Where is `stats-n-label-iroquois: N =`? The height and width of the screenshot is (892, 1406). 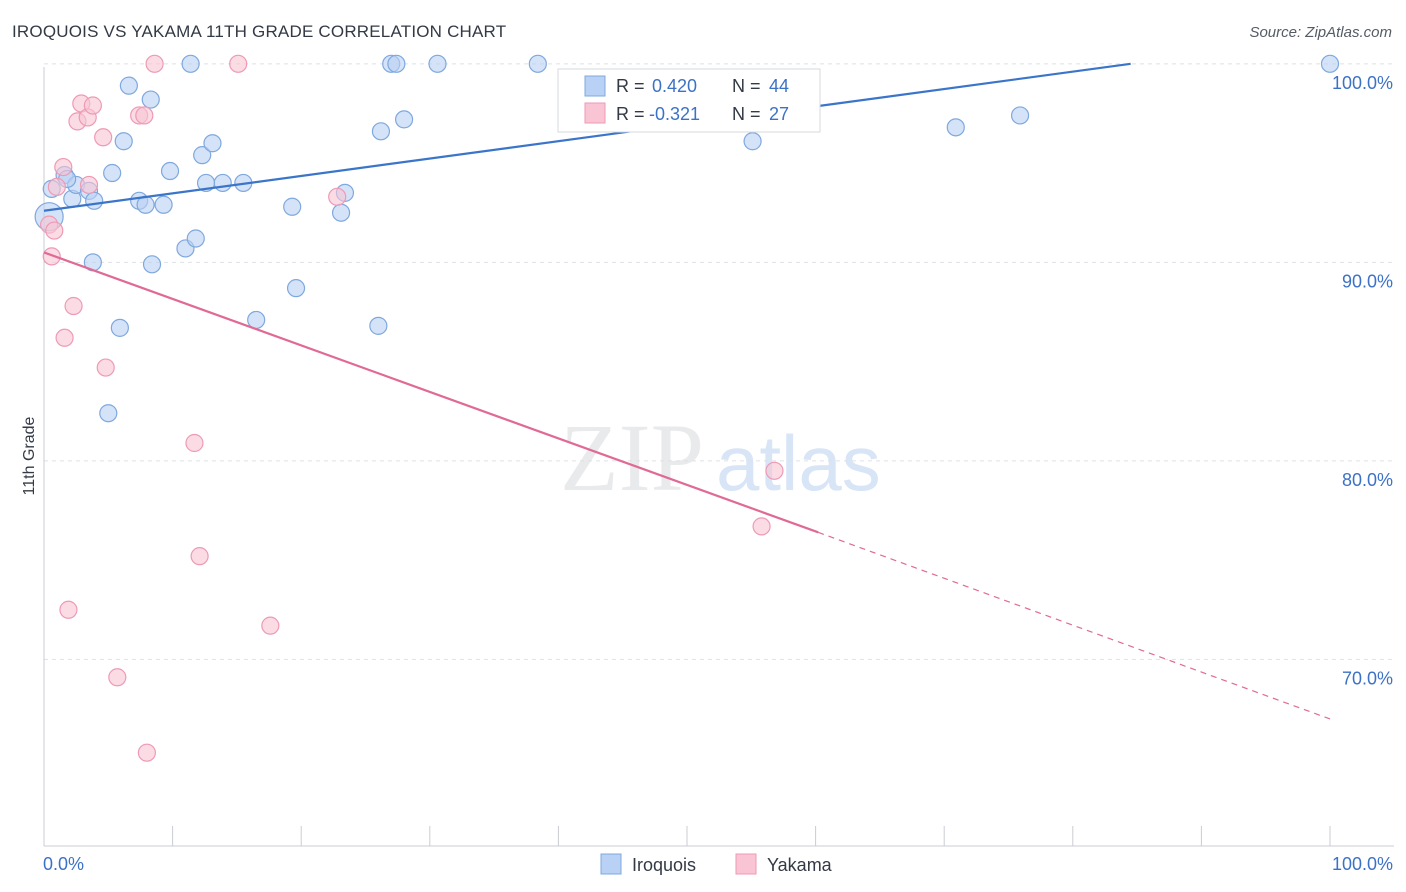 stats-n-label-iroquois: N = is located at coordinates (746, 86).